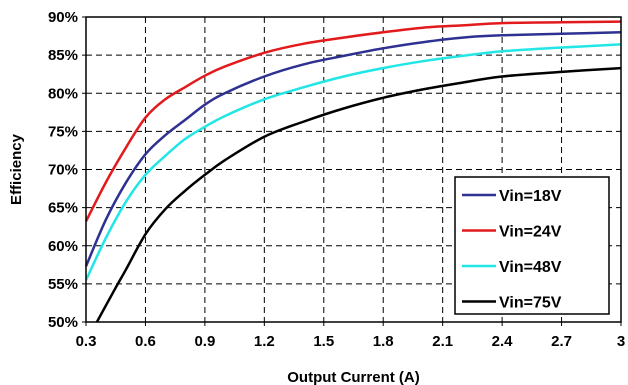 This screenshot has width=628, height=385. What do you see at coordinates (63, 55) in the screenshot?
I see `y-tick-label: 85%` at bounding box center [63, 55].